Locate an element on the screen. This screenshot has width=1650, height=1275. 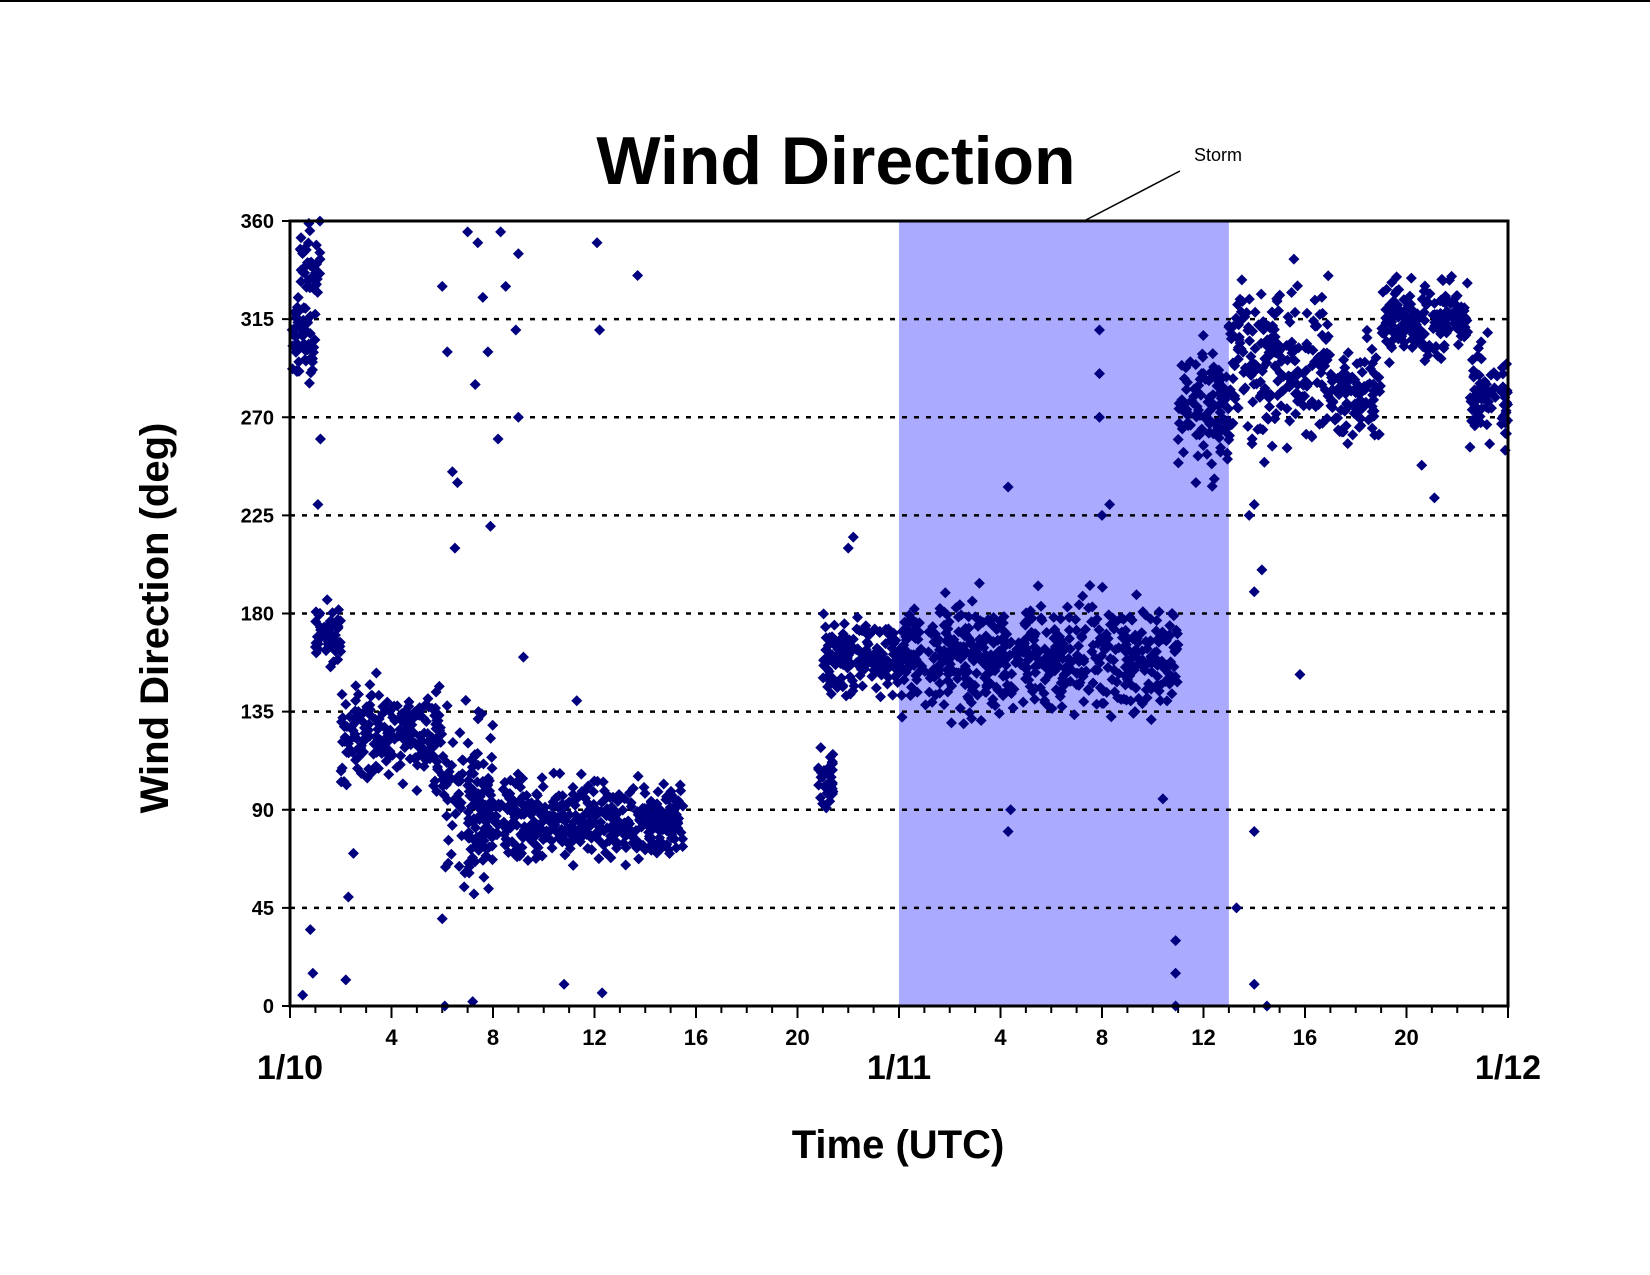
y-axis-ticks: 0 45 90 135 180 225 270 315 360 is located at coordinates (265, 614).